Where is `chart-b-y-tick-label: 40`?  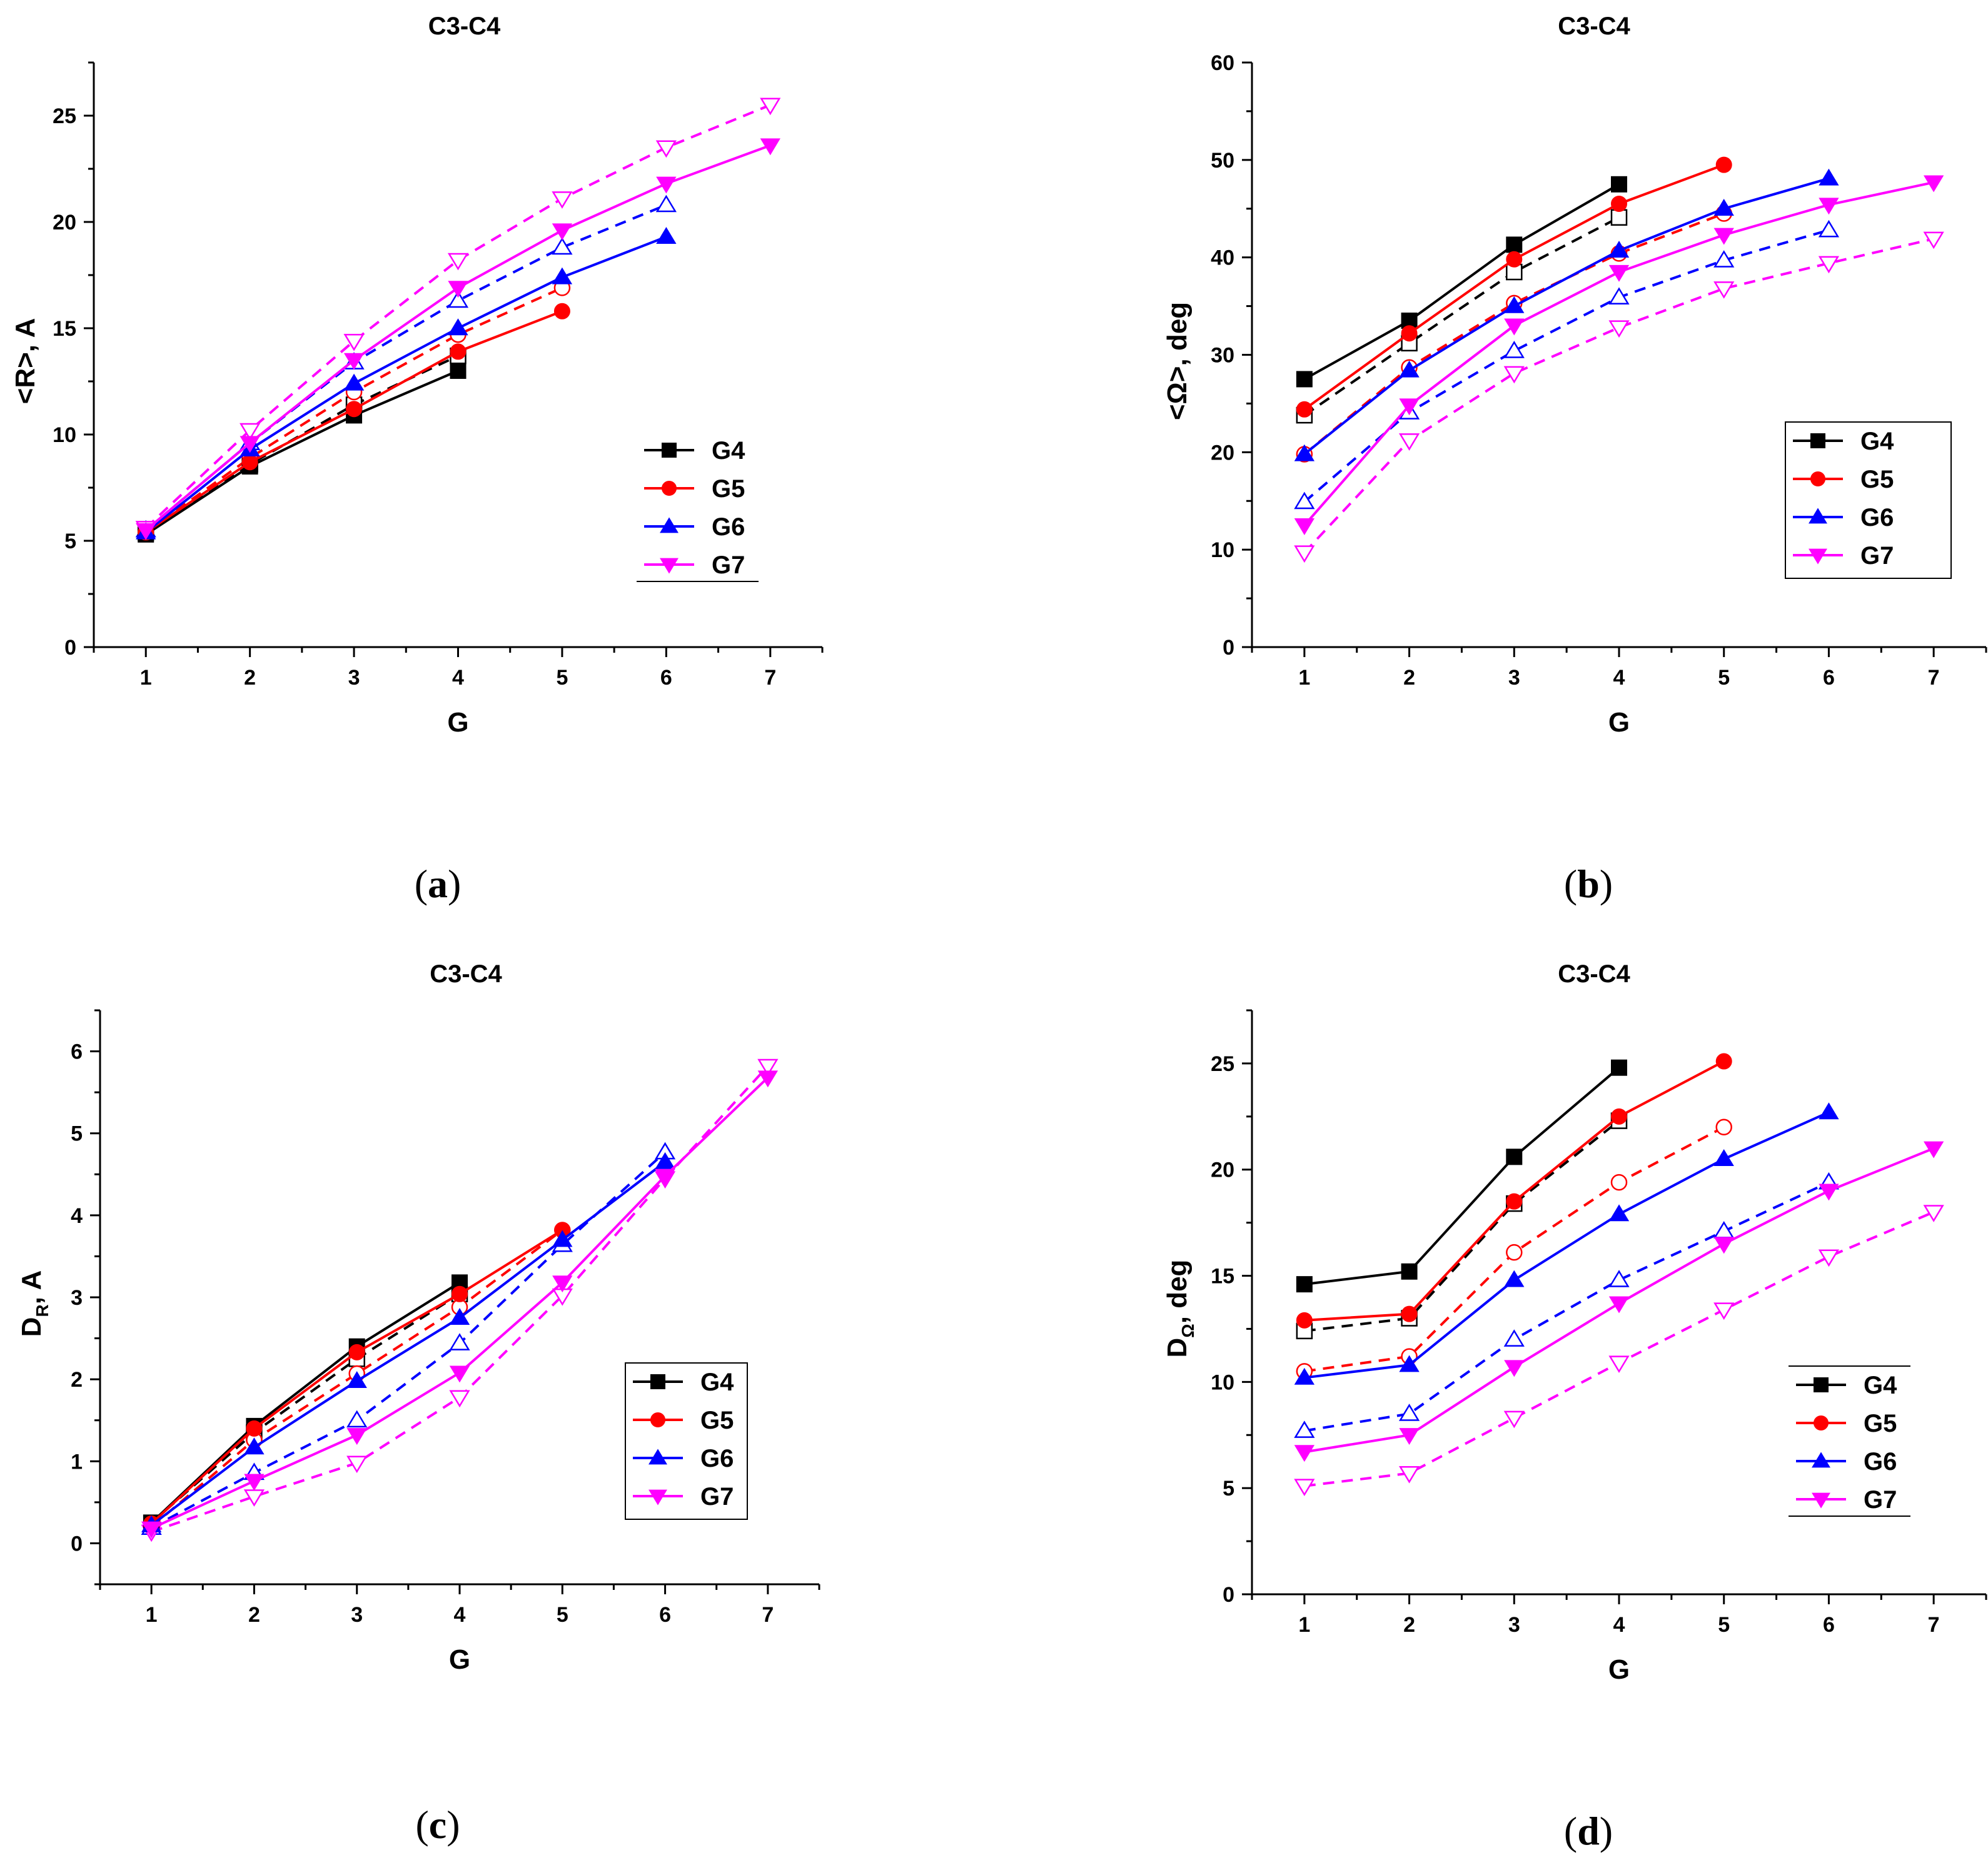
chart-b-y-tick-label: 40 is located at coordinates (1222, 258).